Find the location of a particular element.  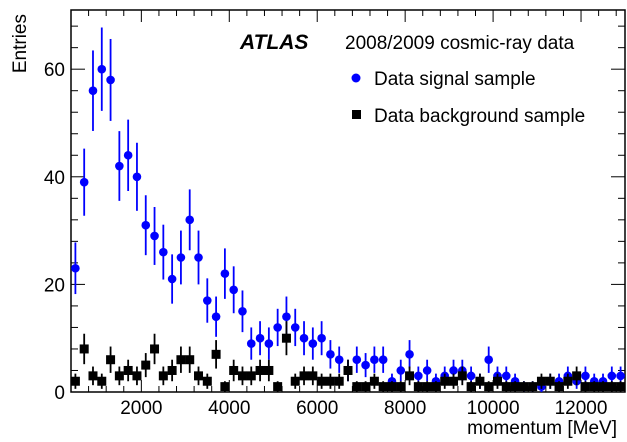

x-tick-label: 8000 is located at coordinates (405, 408).